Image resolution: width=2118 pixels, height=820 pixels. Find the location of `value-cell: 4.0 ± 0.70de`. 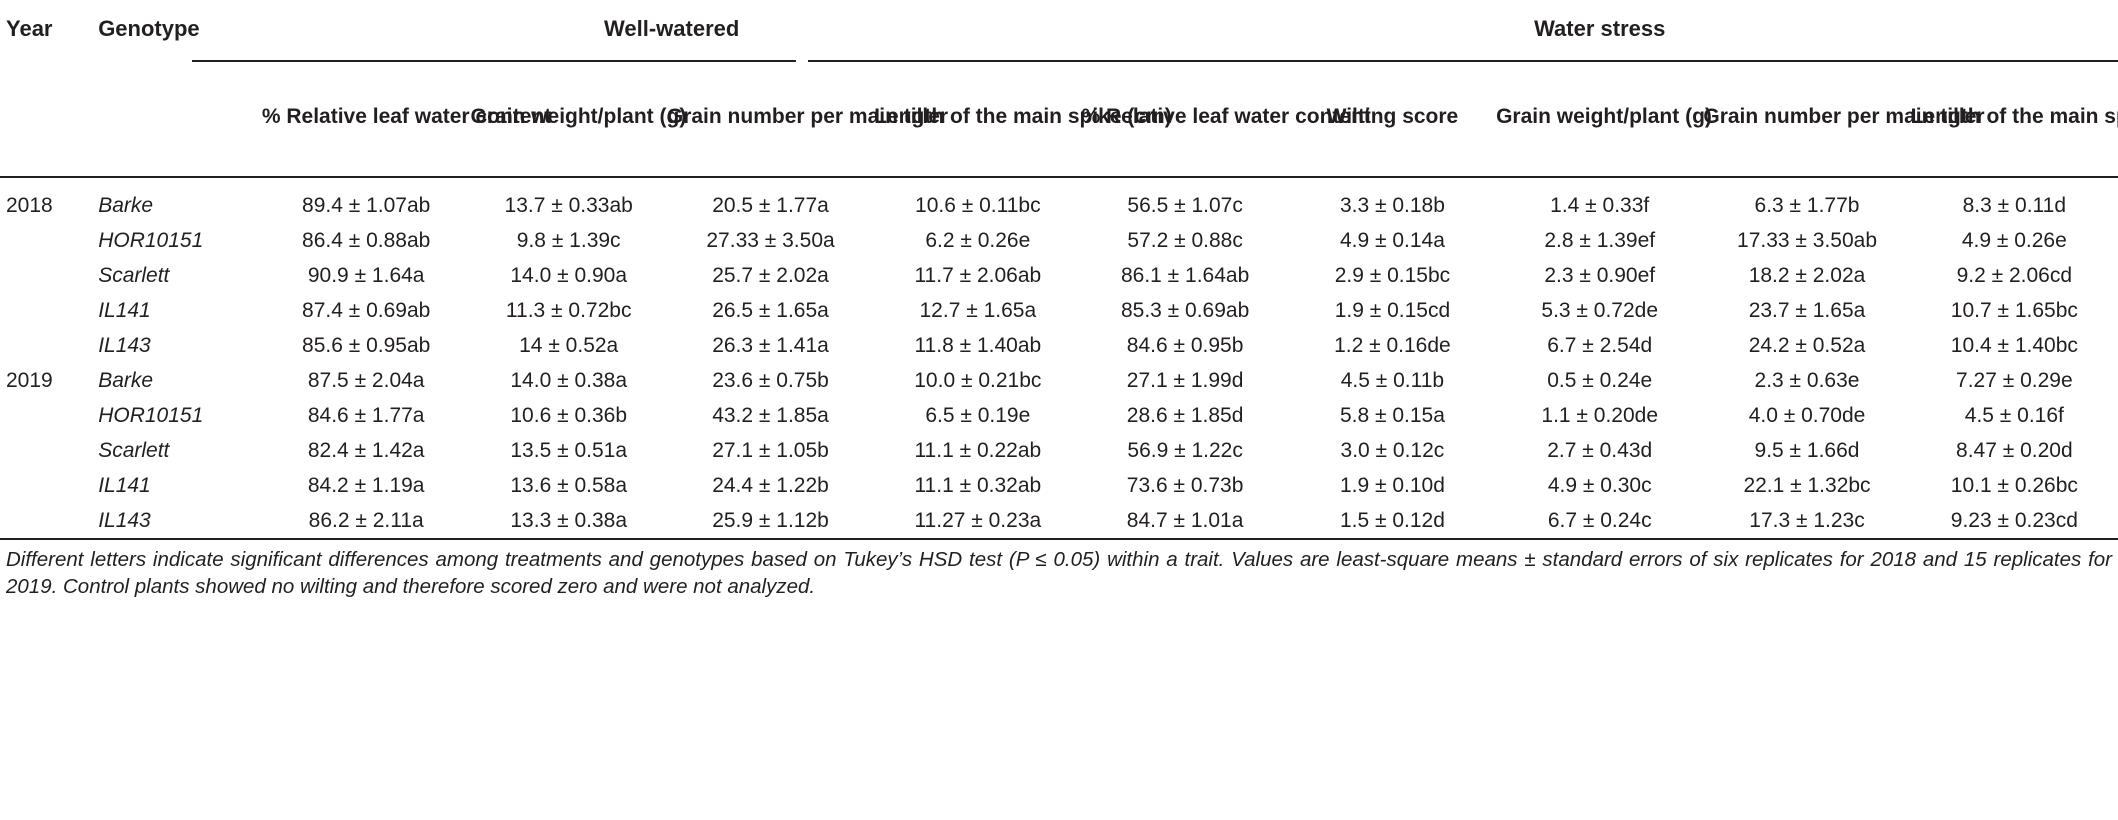

value-cell: 4.0 ± 0.70de is located at coordinates (1807, 415).